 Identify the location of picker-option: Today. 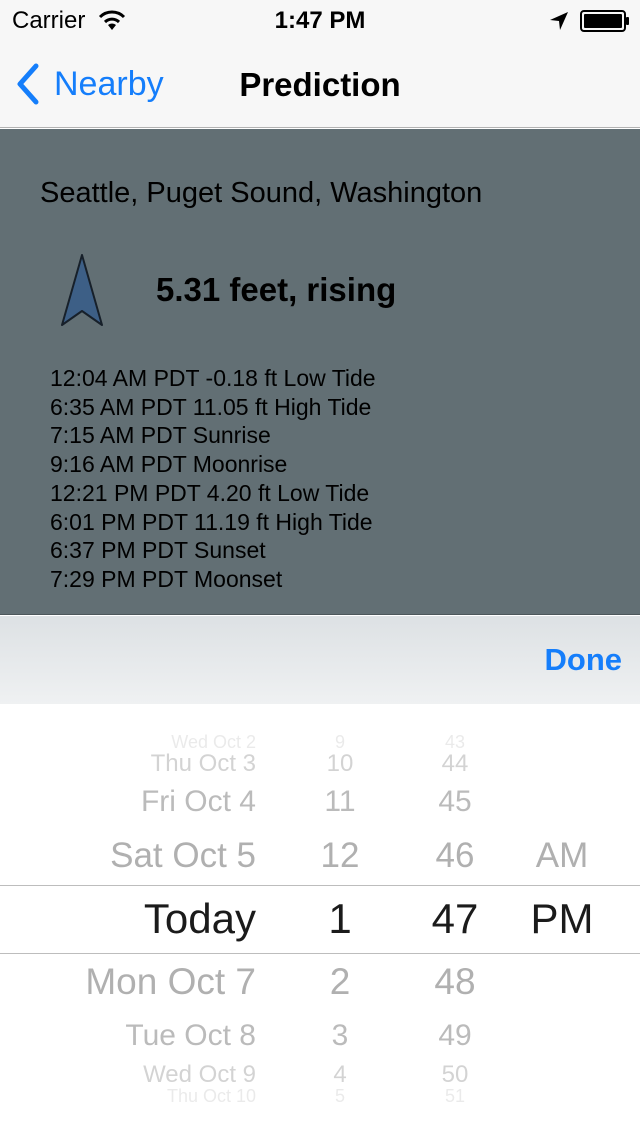
(199, 918).